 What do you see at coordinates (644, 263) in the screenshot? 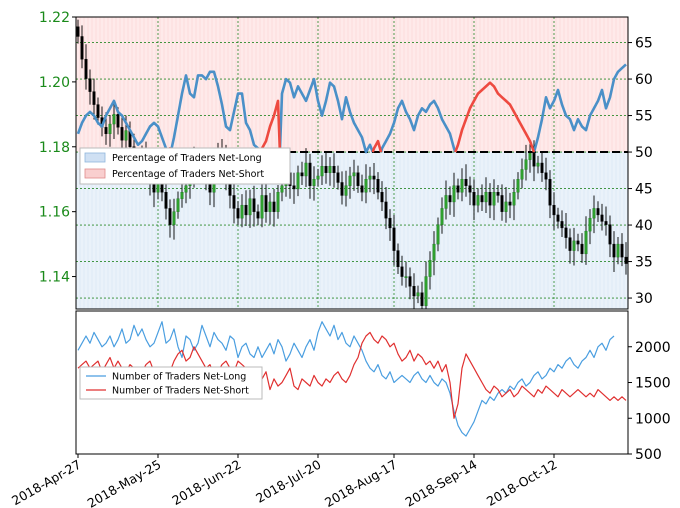
I see `percentage-tick-label: 35` at bounding box center [644, 263].